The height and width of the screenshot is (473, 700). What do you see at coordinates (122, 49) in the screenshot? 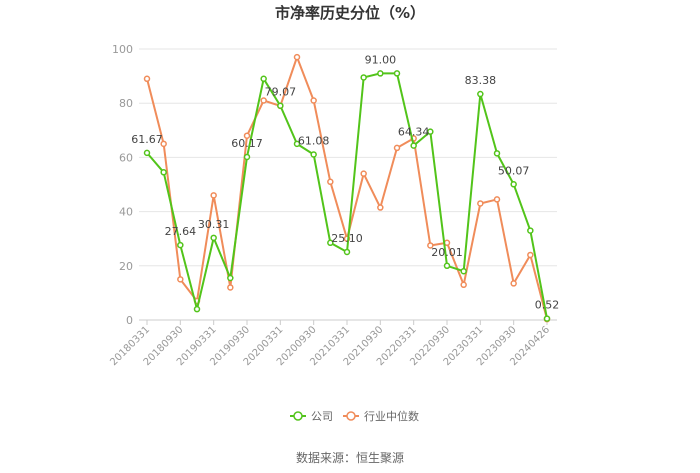
I see `y-tick-label: 100` at bounding box center [122, 49].